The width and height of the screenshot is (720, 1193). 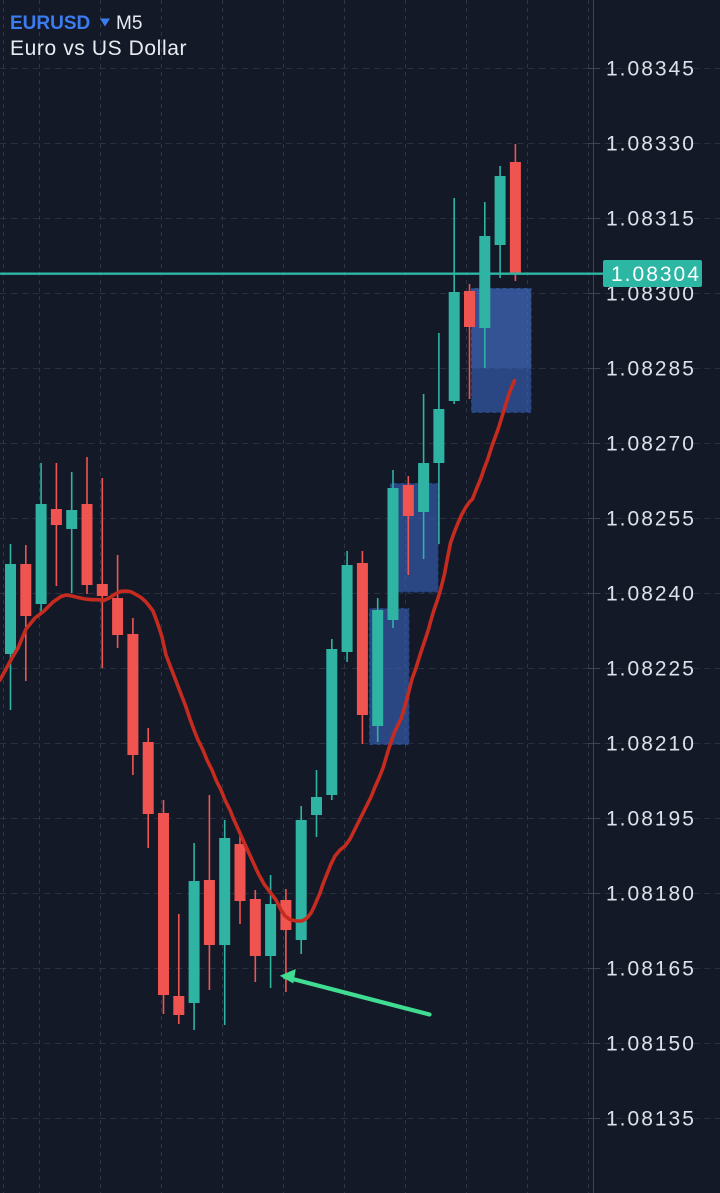 What do you see at coordinates (651, 594) in the screenshot?
I see `svg-text: 1.08240` at bounding box center [651, 594].